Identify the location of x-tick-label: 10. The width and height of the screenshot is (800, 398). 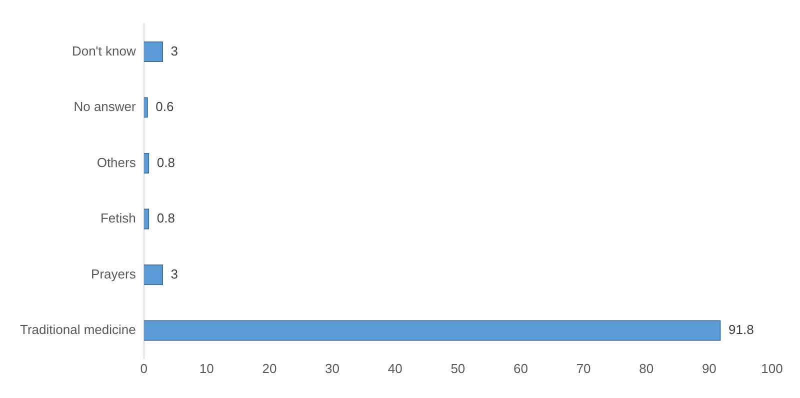
(206, 368).